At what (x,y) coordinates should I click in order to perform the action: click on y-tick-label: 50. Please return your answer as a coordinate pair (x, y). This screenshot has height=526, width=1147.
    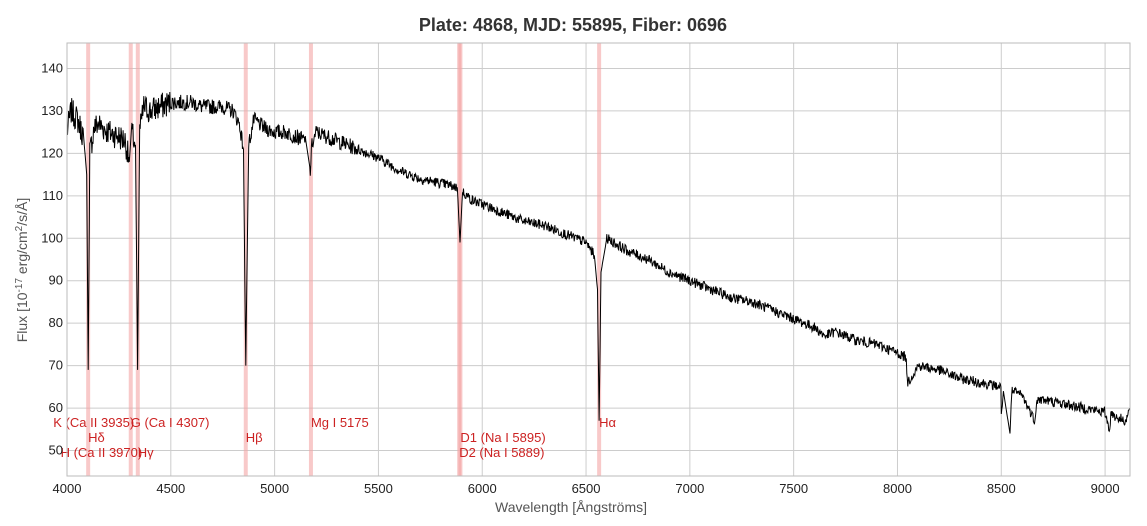
    Looking at the image, I should click on (56, 450).